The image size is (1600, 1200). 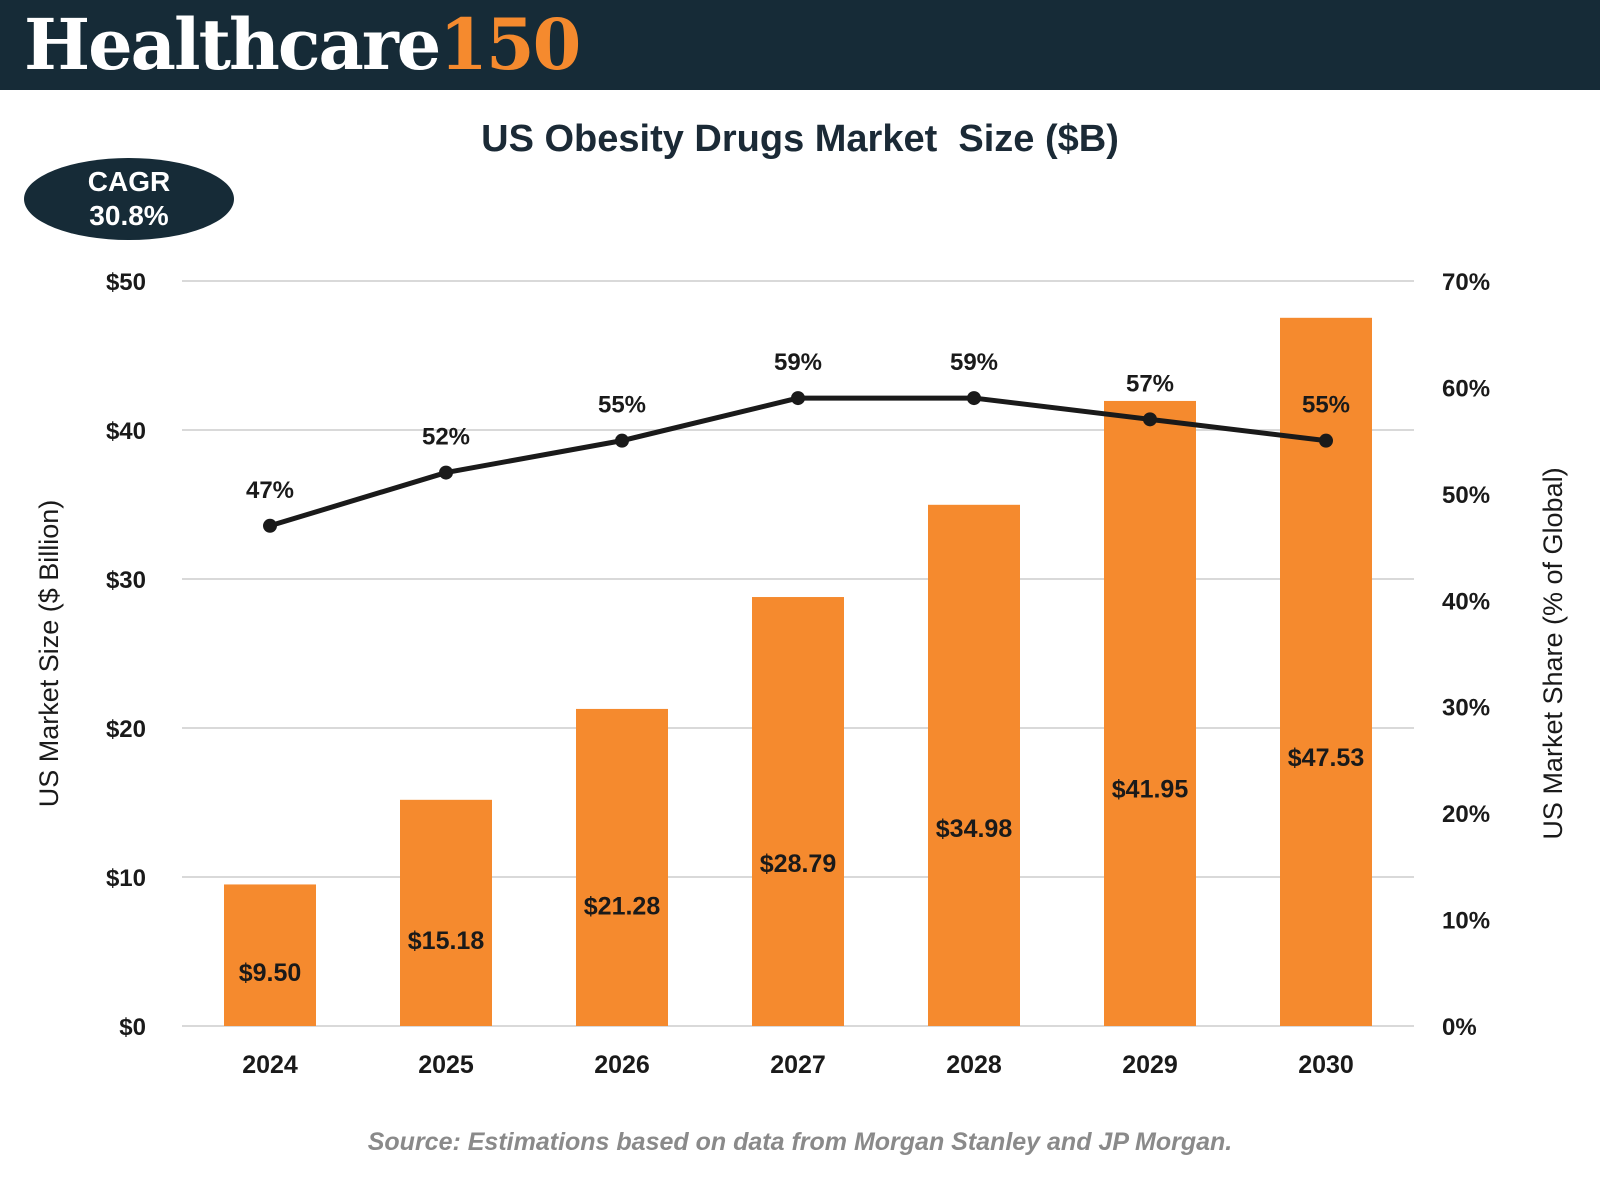 I want to click on header-bar: Healthcare150, so click(x=800, y=45).